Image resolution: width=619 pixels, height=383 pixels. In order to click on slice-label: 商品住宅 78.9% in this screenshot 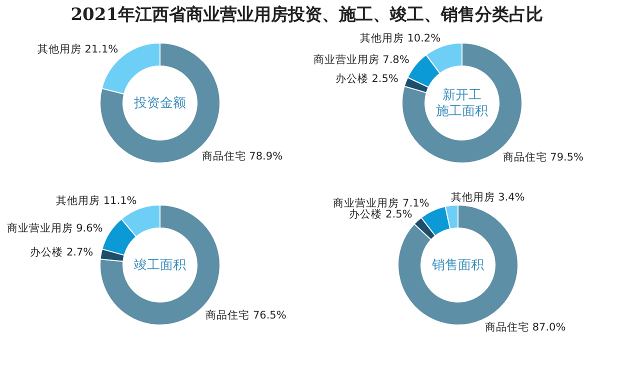, I will do `click(242, 156)`.